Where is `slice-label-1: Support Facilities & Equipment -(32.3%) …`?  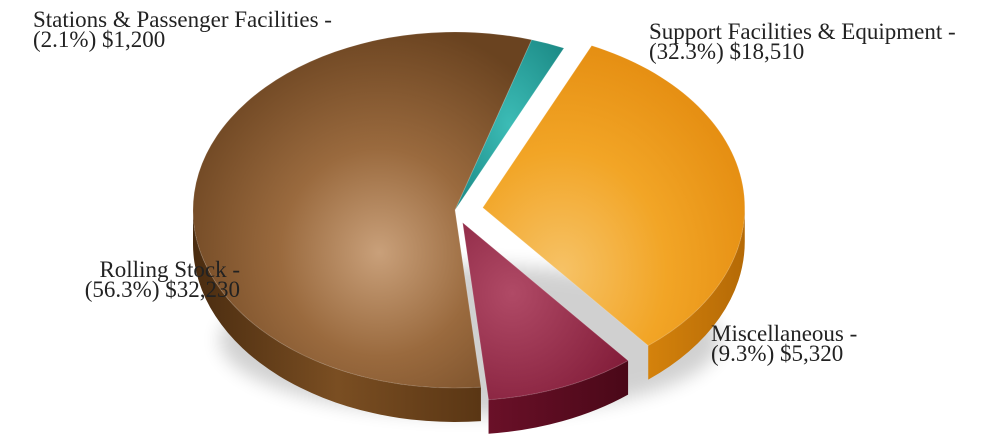
slice-label-1: Support Facilities & Equipment -(32.3%) … is located at coordinates (802, 41).